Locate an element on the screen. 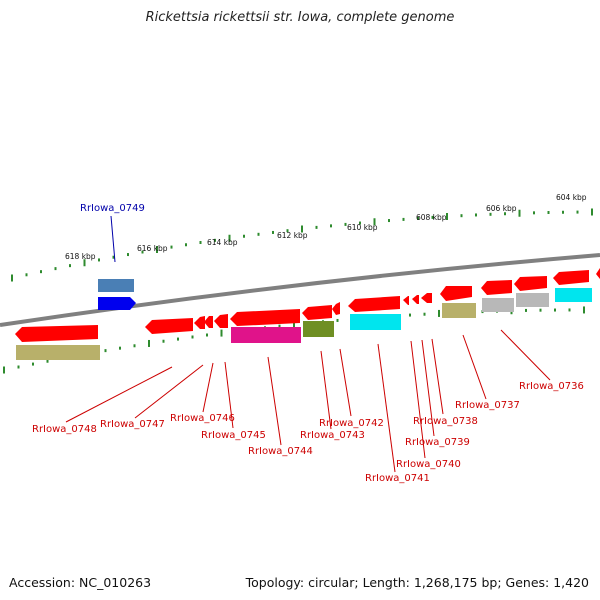 The height and width of the screenshot is (600, 600). gene-label-0740: RrIowa_0740 is located at coordinates (428, 464).